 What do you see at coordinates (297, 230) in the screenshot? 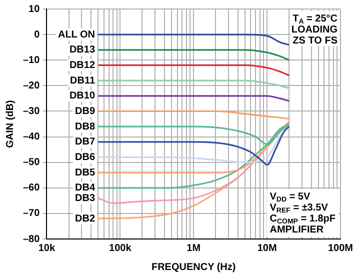
I see `annotation: AMPLIFIER` at bounding box center [297, 230].